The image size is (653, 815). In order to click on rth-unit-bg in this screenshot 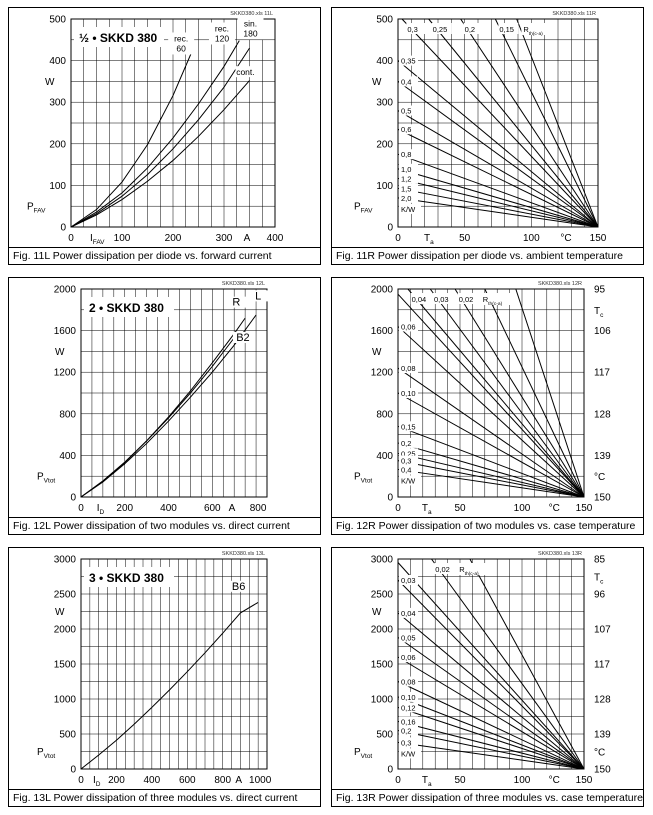, I will do `click(410, 480)`.